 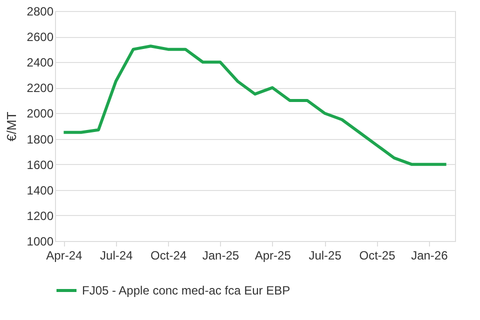 I want to click on y-tick-label: 1000, so click(x=40, y=241).